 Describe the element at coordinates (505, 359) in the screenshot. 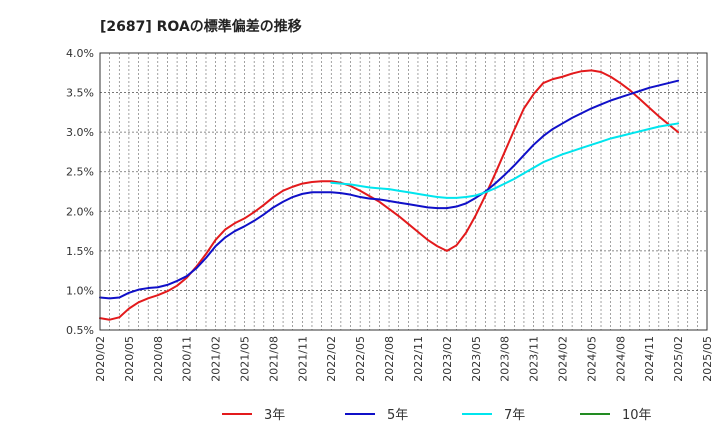

I see `x-tick-label: 2023/08` at that location.